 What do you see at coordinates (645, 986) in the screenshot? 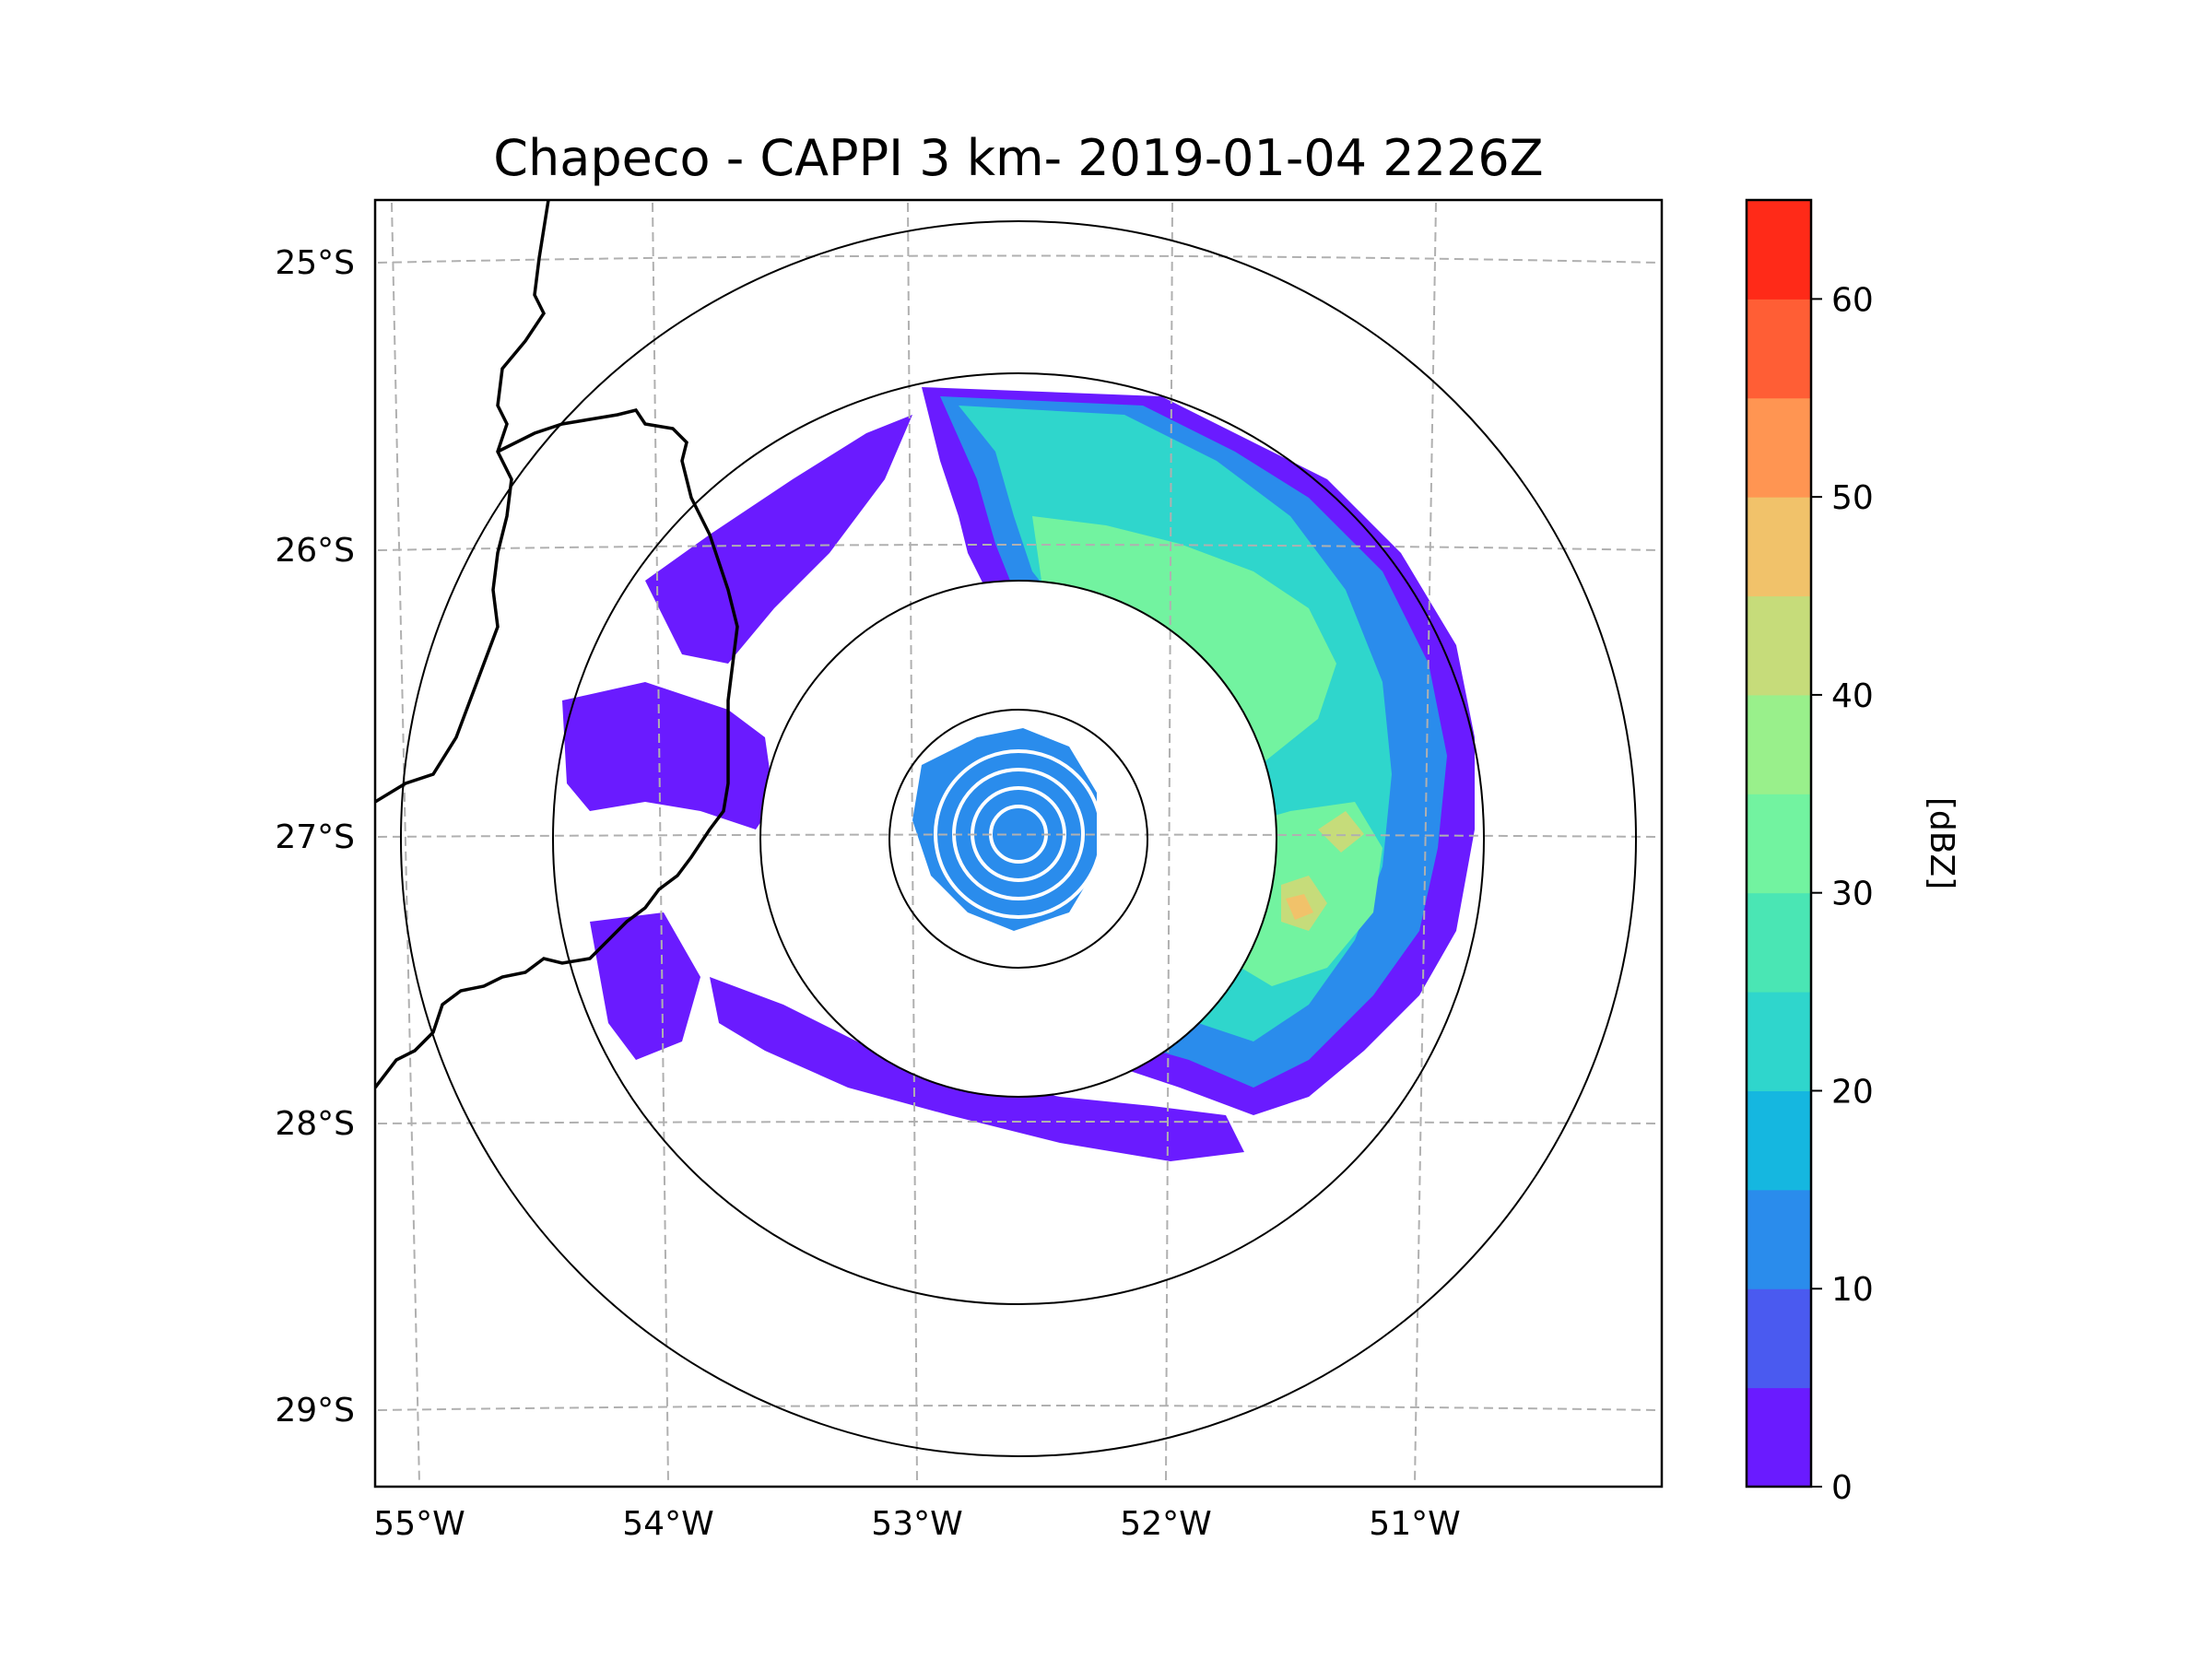
I see `echo-southwest-patch` at bounding box center [645, 986].